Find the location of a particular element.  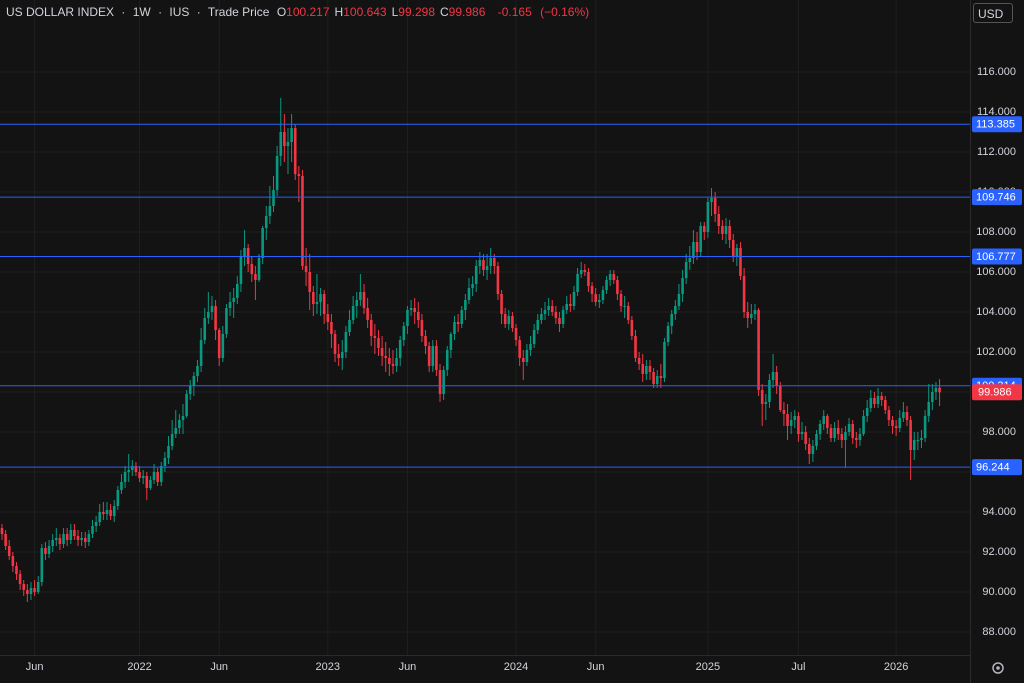

gear-center is located at coordinates (998, 668).